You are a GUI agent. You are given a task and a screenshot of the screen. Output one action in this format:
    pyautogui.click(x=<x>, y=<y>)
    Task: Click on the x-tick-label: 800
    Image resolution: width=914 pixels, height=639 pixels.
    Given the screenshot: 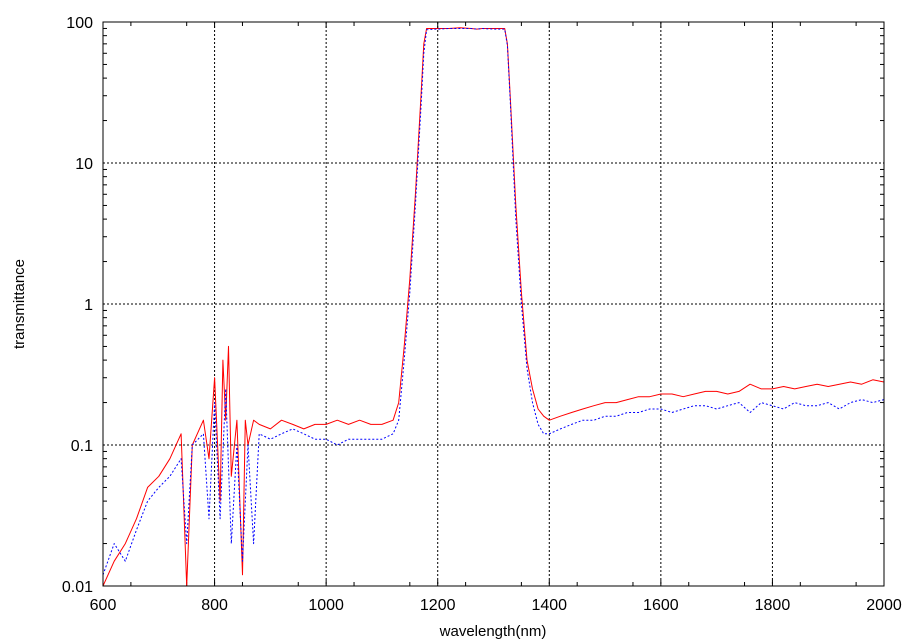 What is the action you would take?
    pyautogui.click(x=214, y=605)
    